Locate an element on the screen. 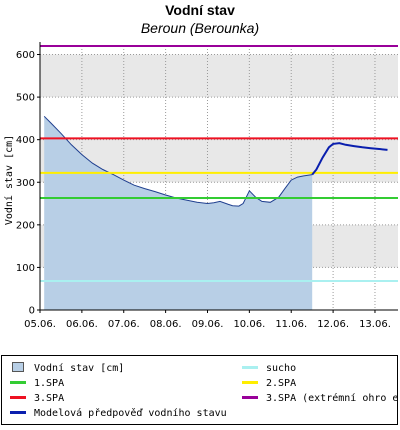 The height and width of the screenshot is (430, 400). y-axis-label: Vodní stav [cm] is located at coordinates (9, 180).